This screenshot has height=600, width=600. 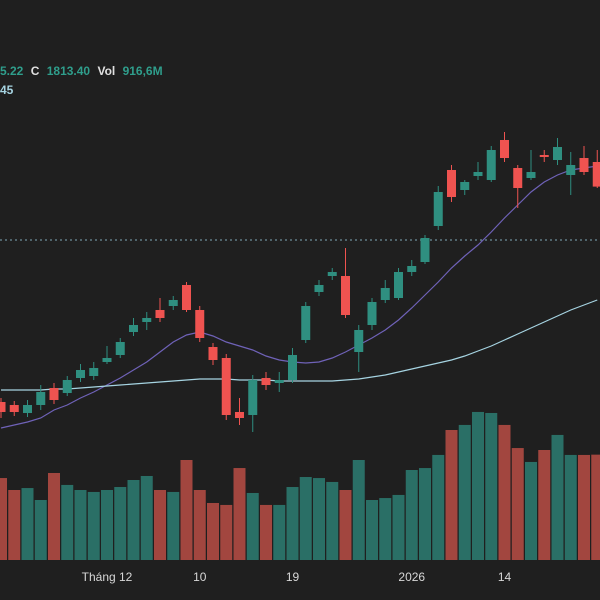 I want to click on ohlc-legend: 5.22 C 1813.40 Vol 916,6M, so click(x=81, y=71).